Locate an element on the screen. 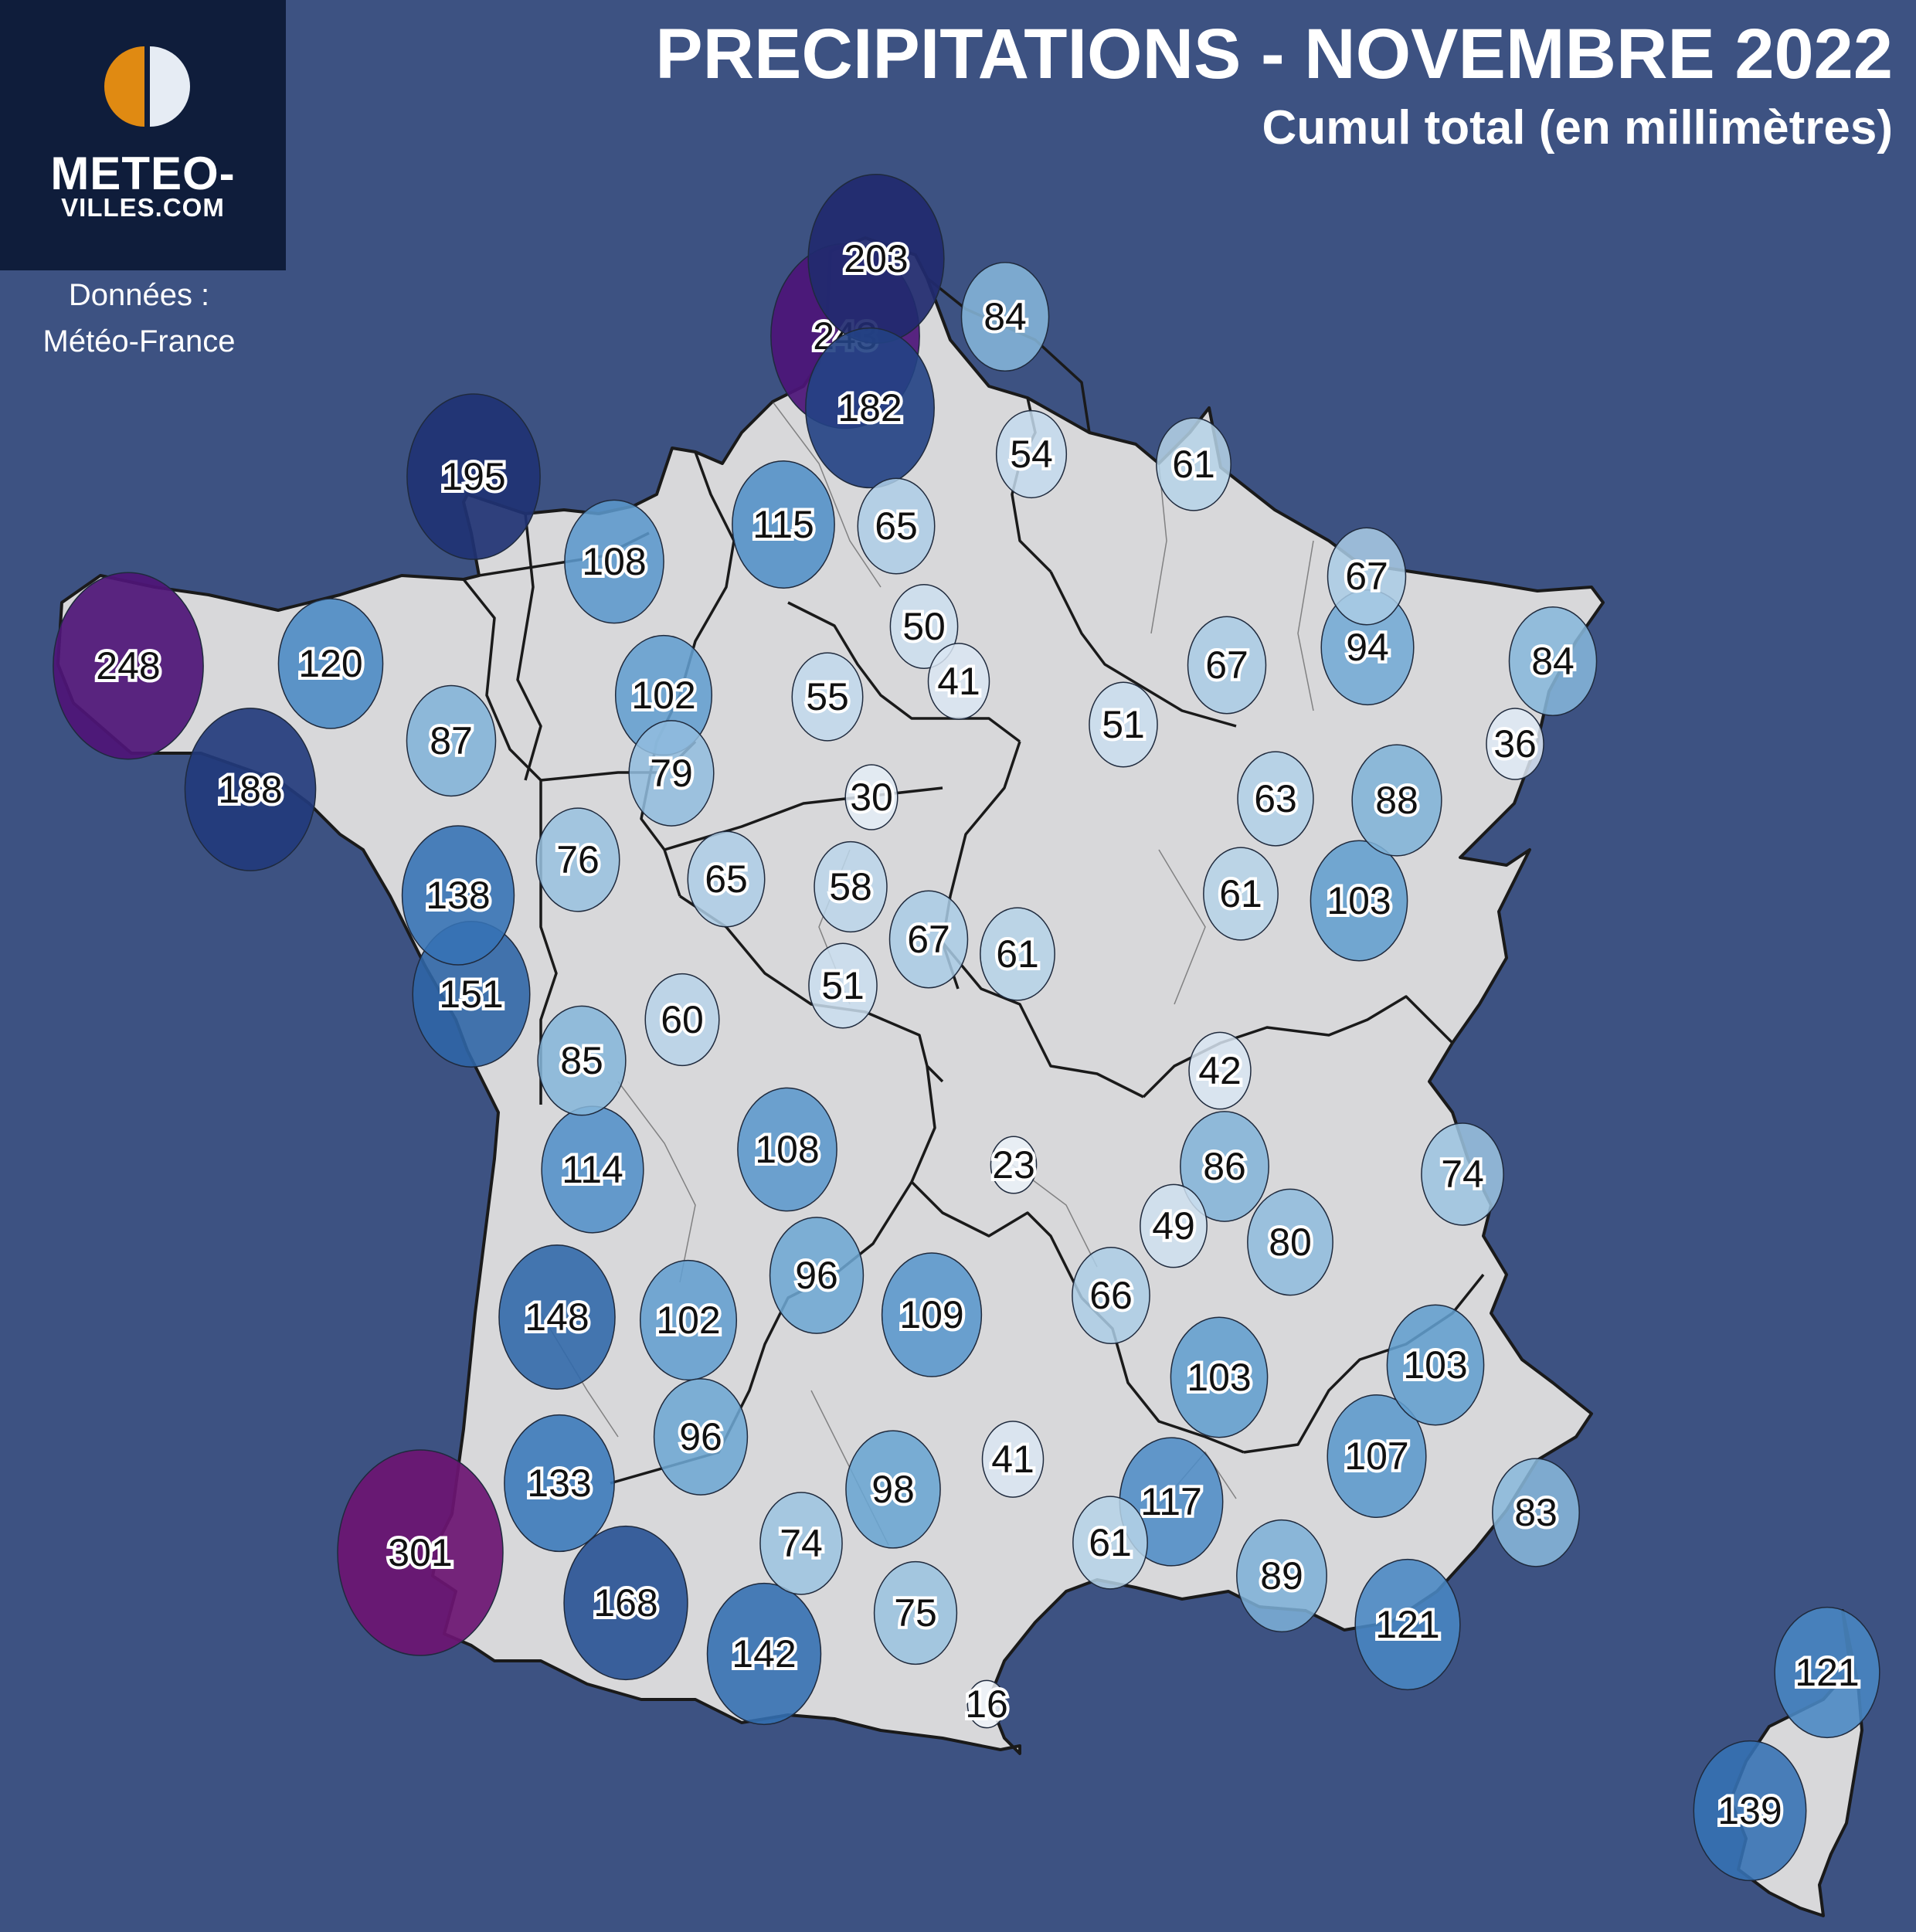  station-marker: 301 is located at coordinates (420, 1553).